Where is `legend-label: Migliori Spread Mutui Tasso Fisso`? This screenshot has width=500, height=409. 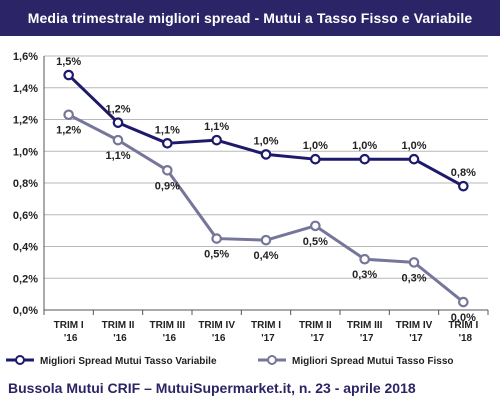 legend-label: Migliori Spread Mutui Tasso Fisso is located at coordinates (373, 361).